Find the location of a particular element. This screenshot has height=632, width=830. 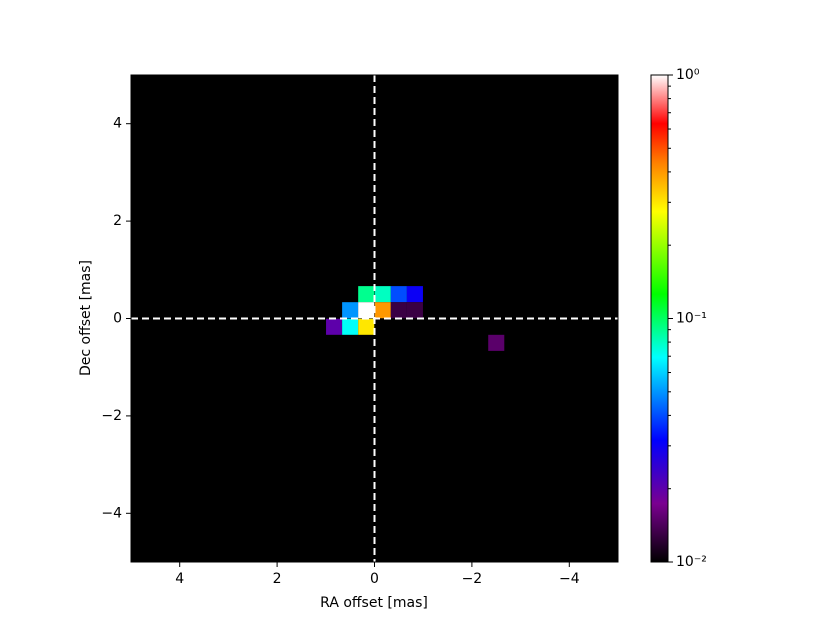

y-tick-label: 0 is located at coordinates (117, 319).